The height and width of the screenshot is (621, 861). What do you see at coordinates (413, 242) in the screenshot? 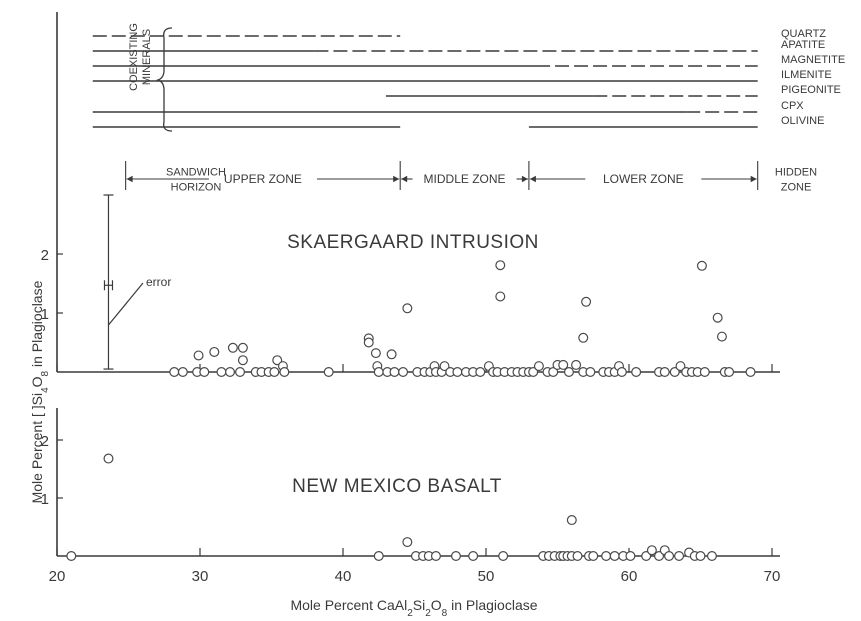
I see `skaergaard-title: SKAERGAARD INTRUSION` at bounding box center [413, 242].